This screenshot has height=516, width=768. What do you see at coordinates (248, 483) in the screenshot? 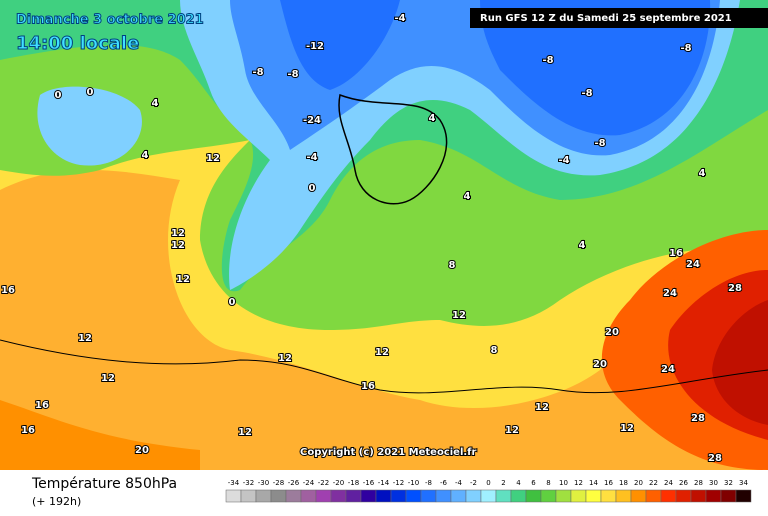
I see `legend-label: -32` at bounding box center [248, 483].